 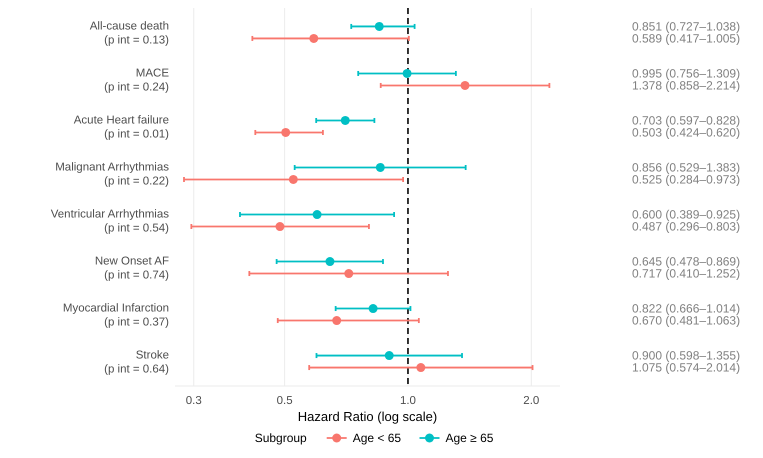 What do you see at coordinates (686, 273) in the screenshot?
I see `text: 0.717 (0.410–1.252)` at bounding box center [686, 273].